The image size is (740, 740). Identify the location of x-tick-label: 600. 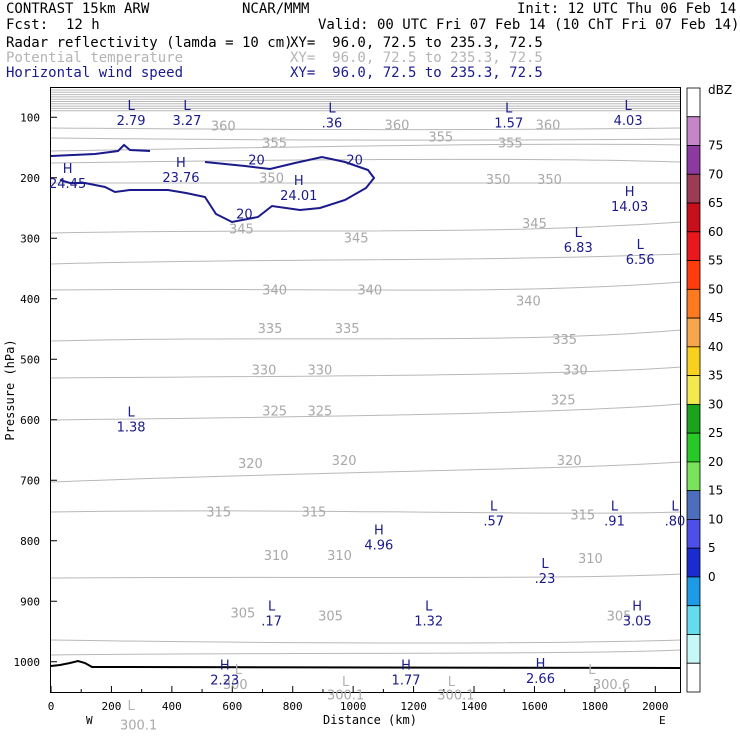
(232, 706).